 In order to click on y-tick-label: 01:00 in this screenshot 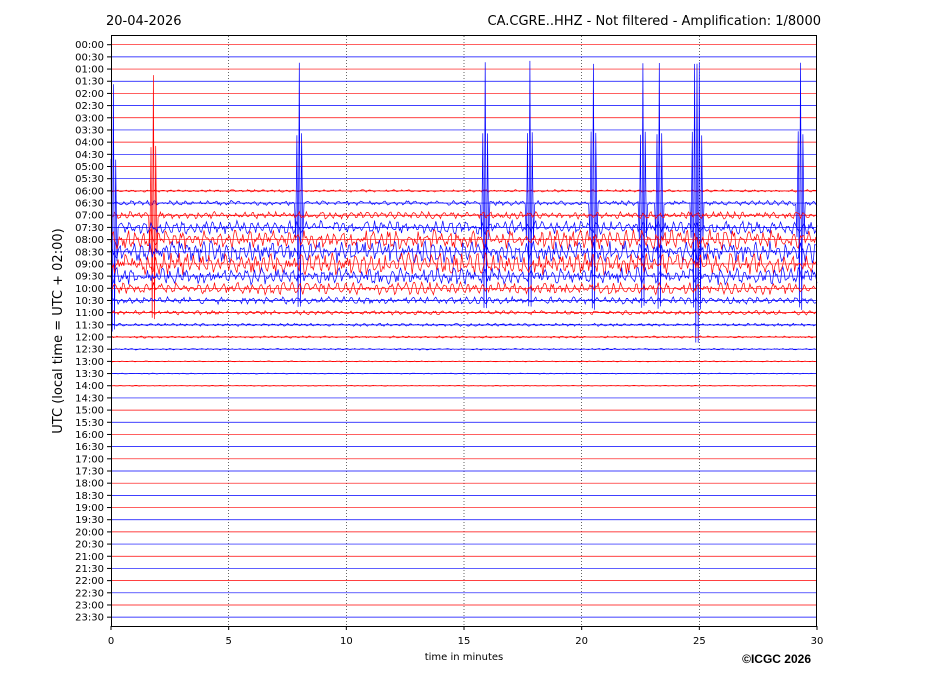, I will do `click(89, 70)`.